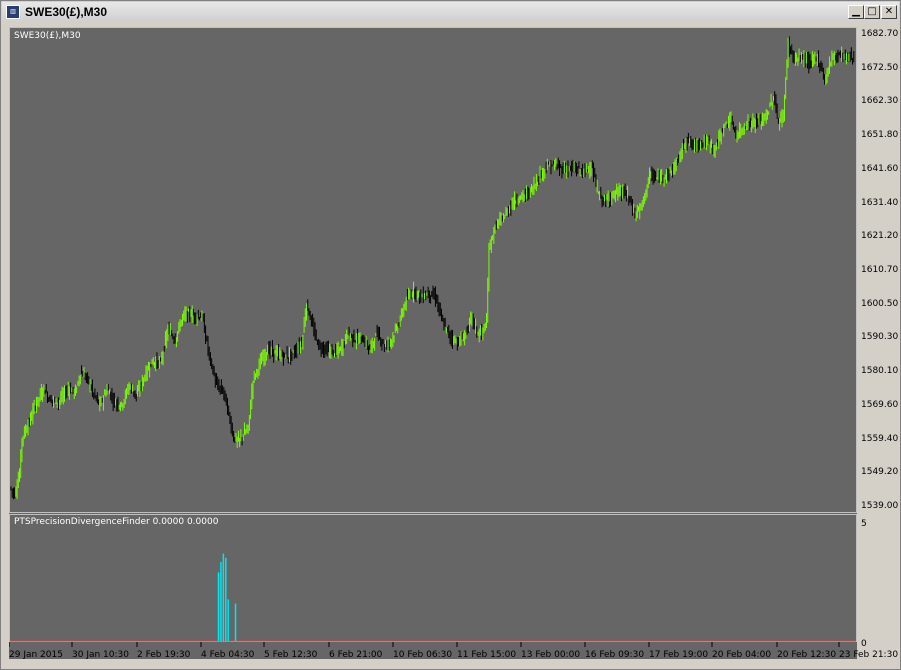  Describe the element at coordinates (13, 12) in the screenshot. I see `chart-window-icon: ▥` at that location.